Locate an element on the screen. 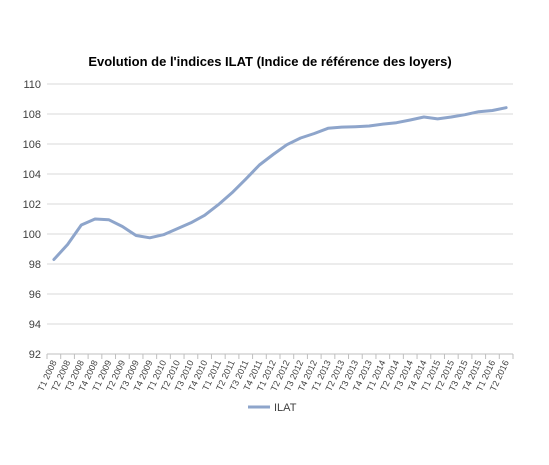  y-tick-label: 108 is located at coordinates (32, 115).